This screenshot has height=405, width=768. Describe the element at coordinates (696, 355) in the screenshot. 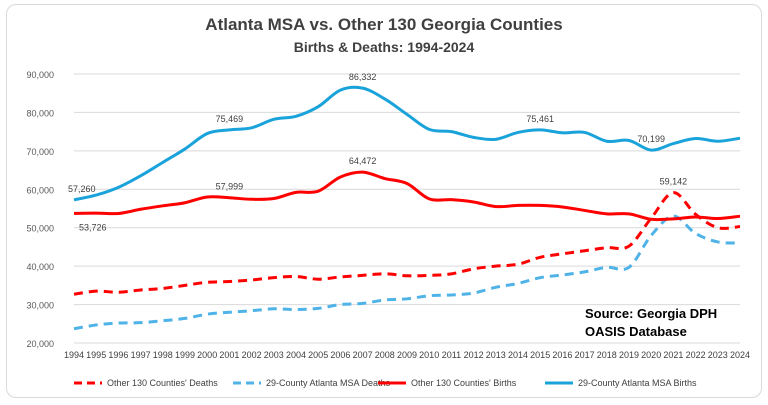

I see `x-tick-label: 2022` at that location.